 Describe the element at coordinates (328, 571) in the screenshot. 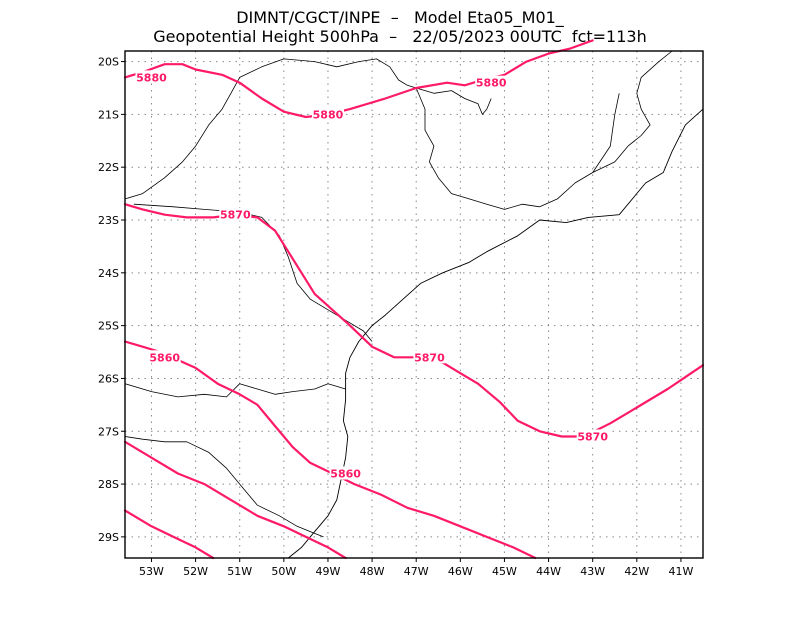

I see `x-tick-label: 49W` at that location.